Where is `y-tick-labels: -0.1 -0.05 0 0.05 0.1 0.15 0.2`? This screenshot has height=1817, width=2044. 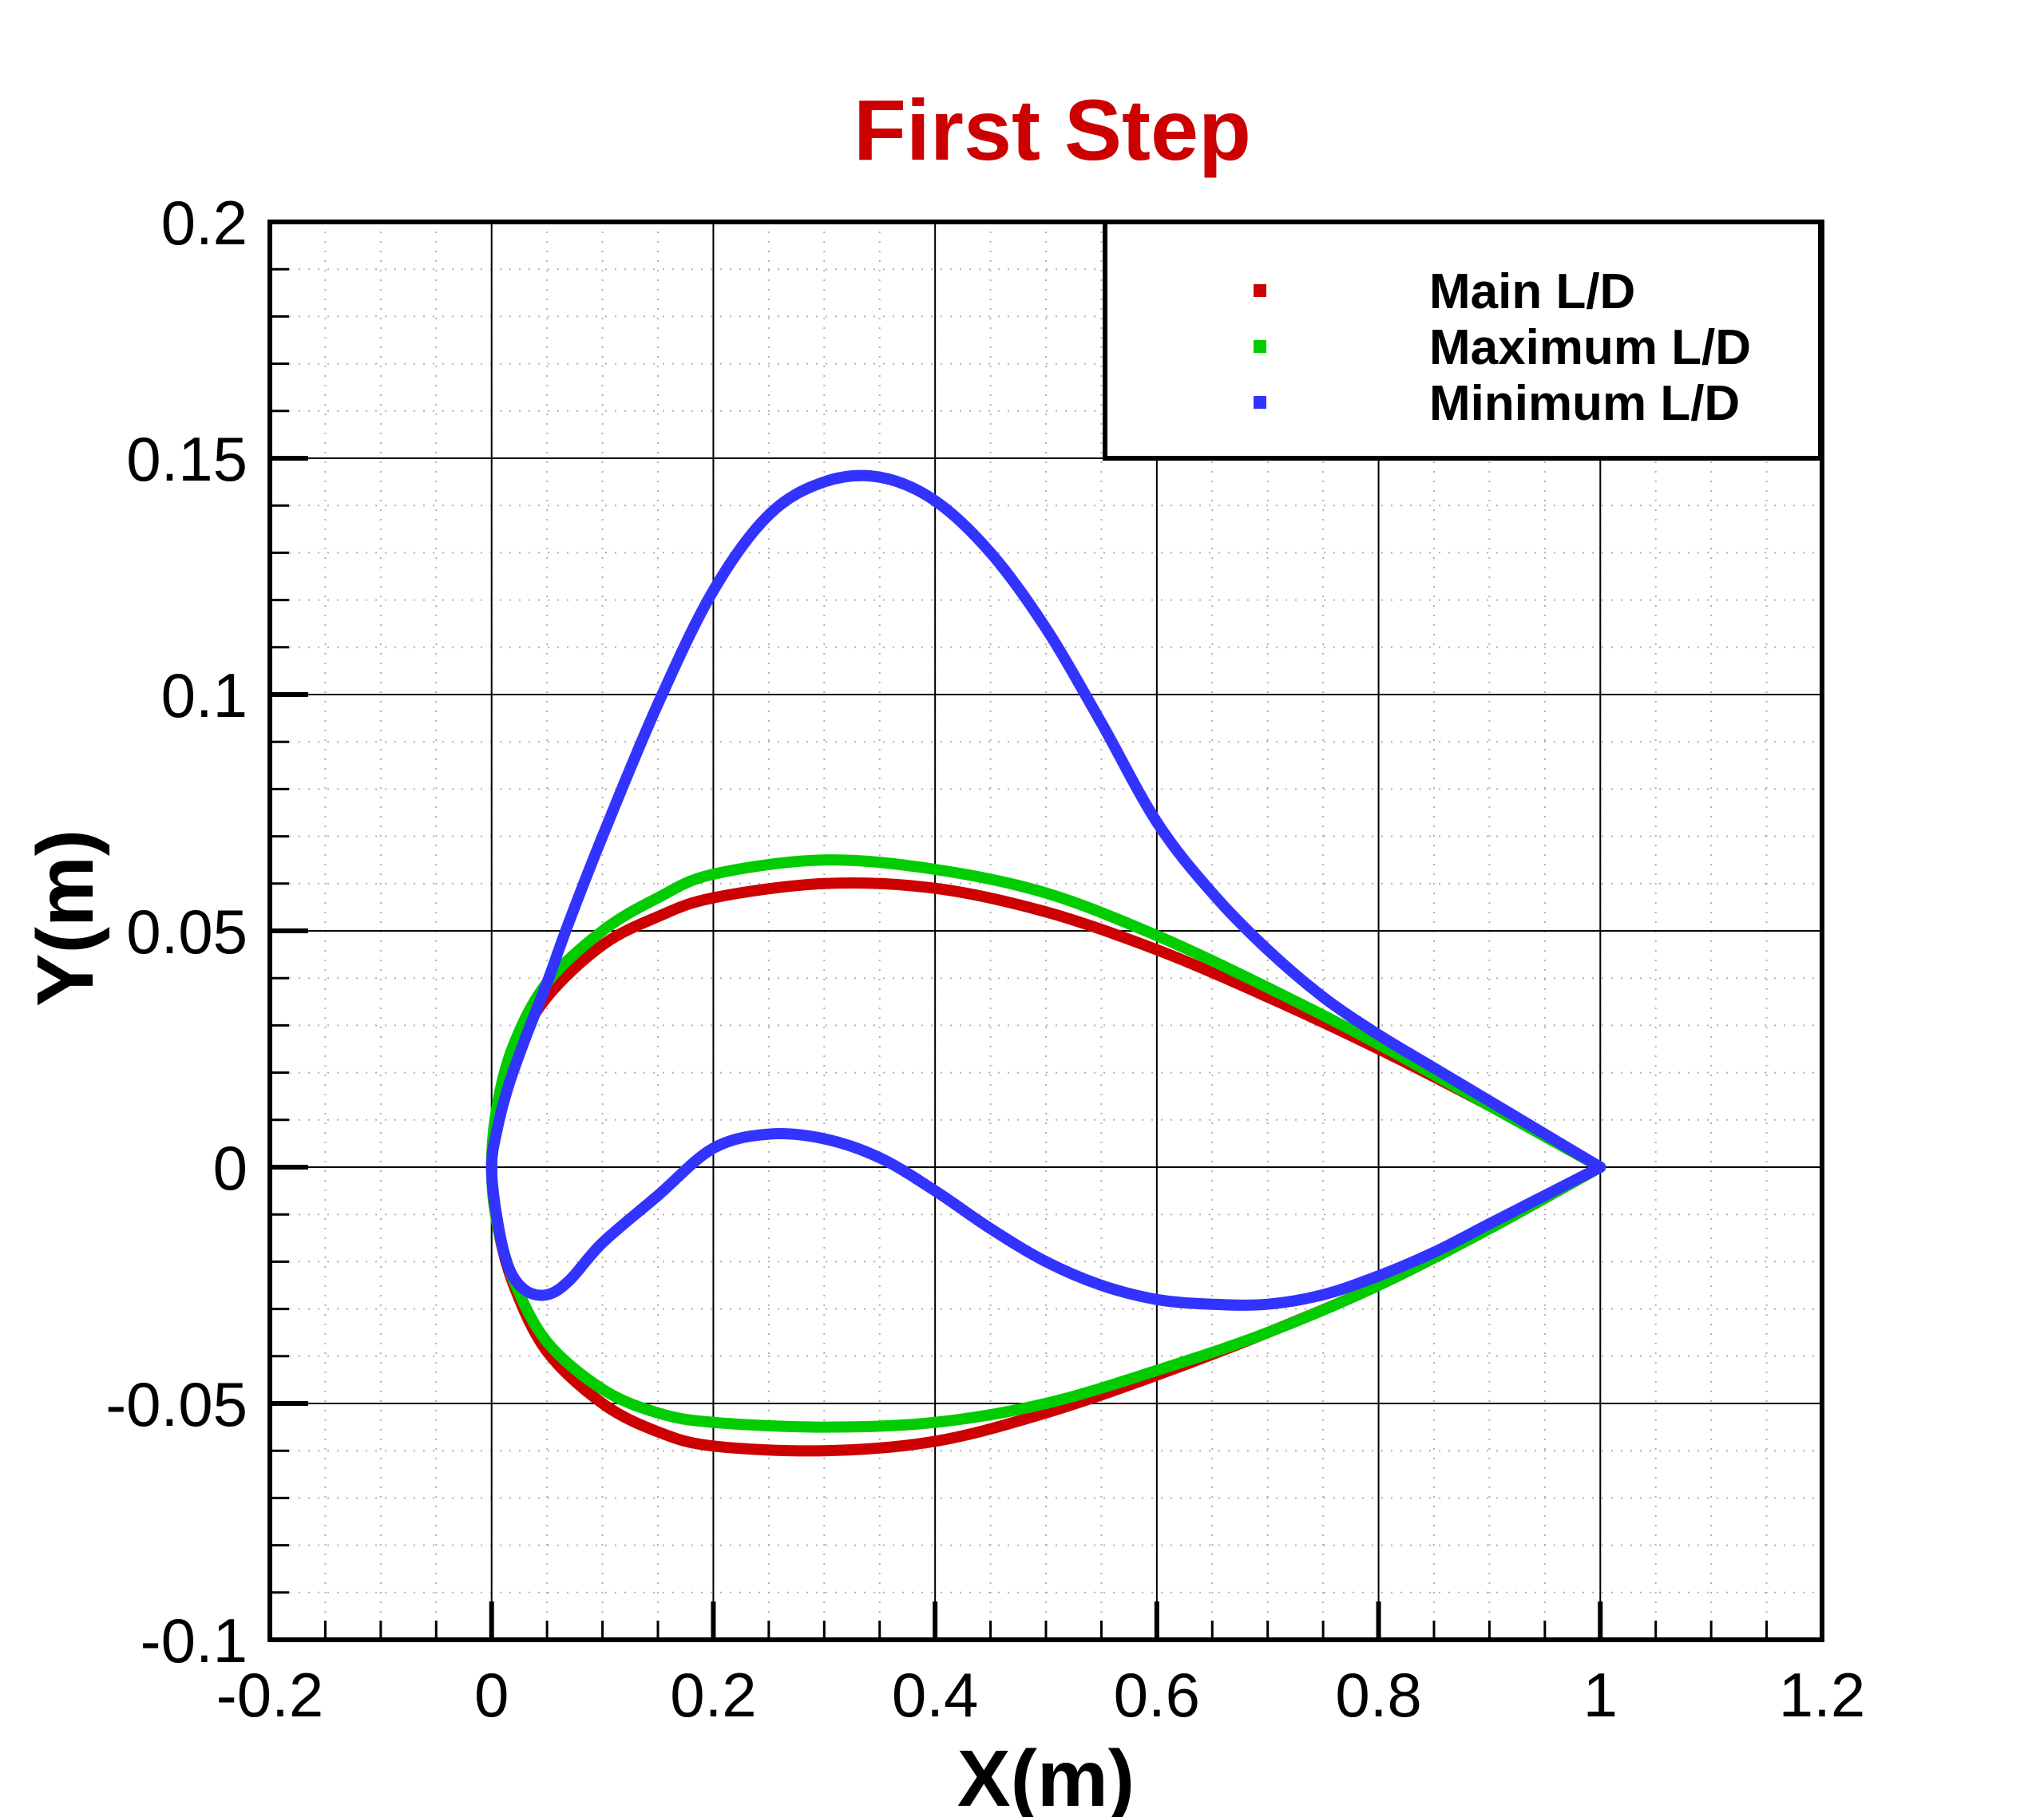 y-tick-labels: -0.1 -0.05 0 0.05 0.1 0.15 0.2 is located at coordinates (176, 932).